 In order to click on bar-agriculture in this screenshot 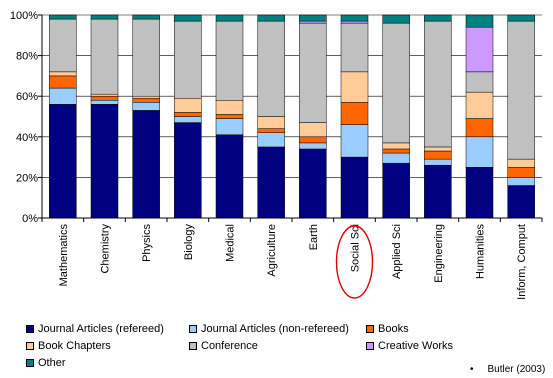, I will do `click(271, 116)`.